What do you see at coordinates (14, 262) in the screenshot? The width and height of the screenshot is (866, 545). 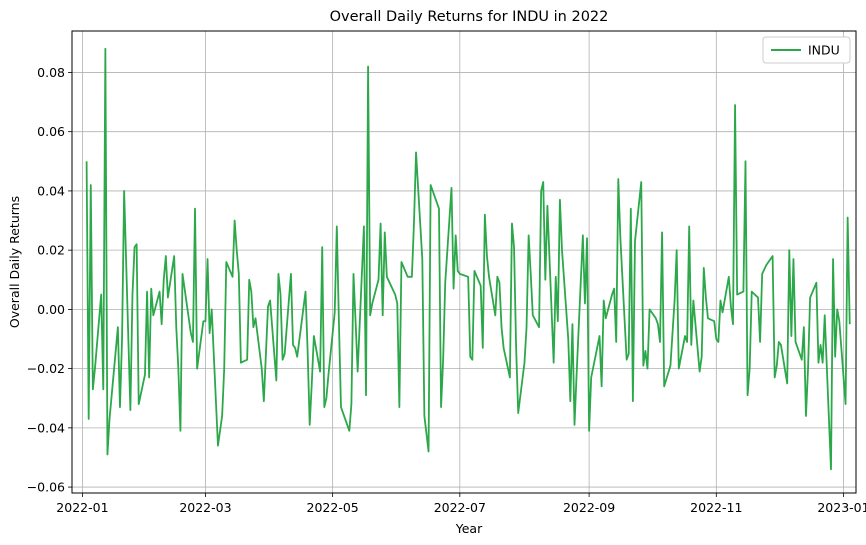 I see `y-axis-label: Overall Daily Returns` at bounding box center [14, 262].